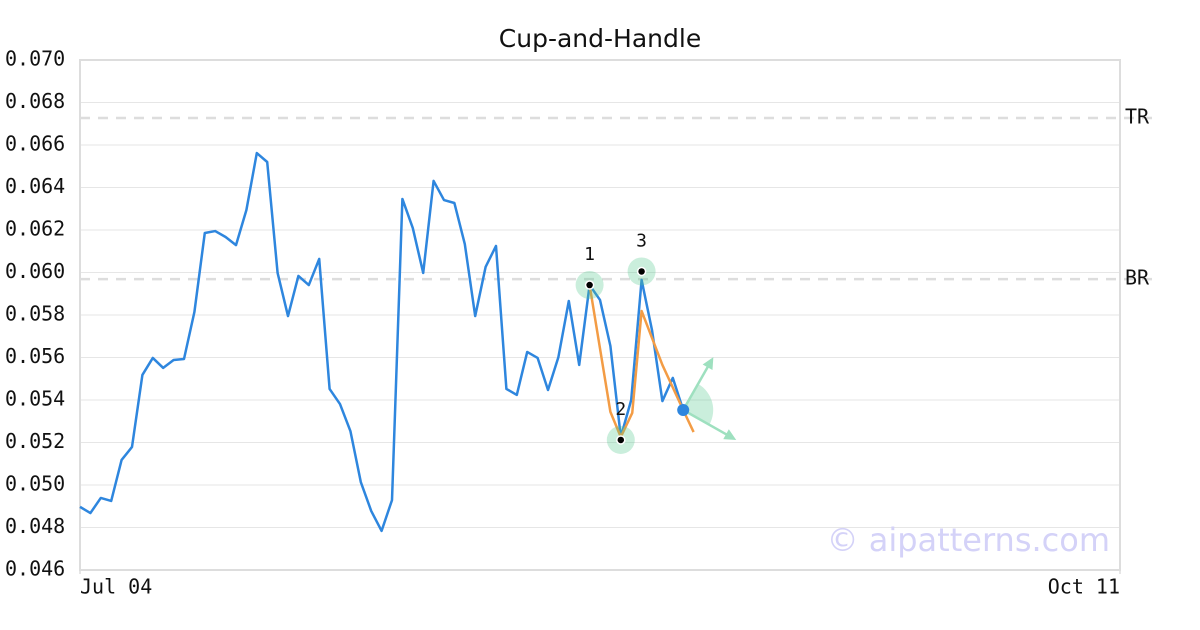  I want to click on watermark: © aipatterns.com, so click(968, 540).